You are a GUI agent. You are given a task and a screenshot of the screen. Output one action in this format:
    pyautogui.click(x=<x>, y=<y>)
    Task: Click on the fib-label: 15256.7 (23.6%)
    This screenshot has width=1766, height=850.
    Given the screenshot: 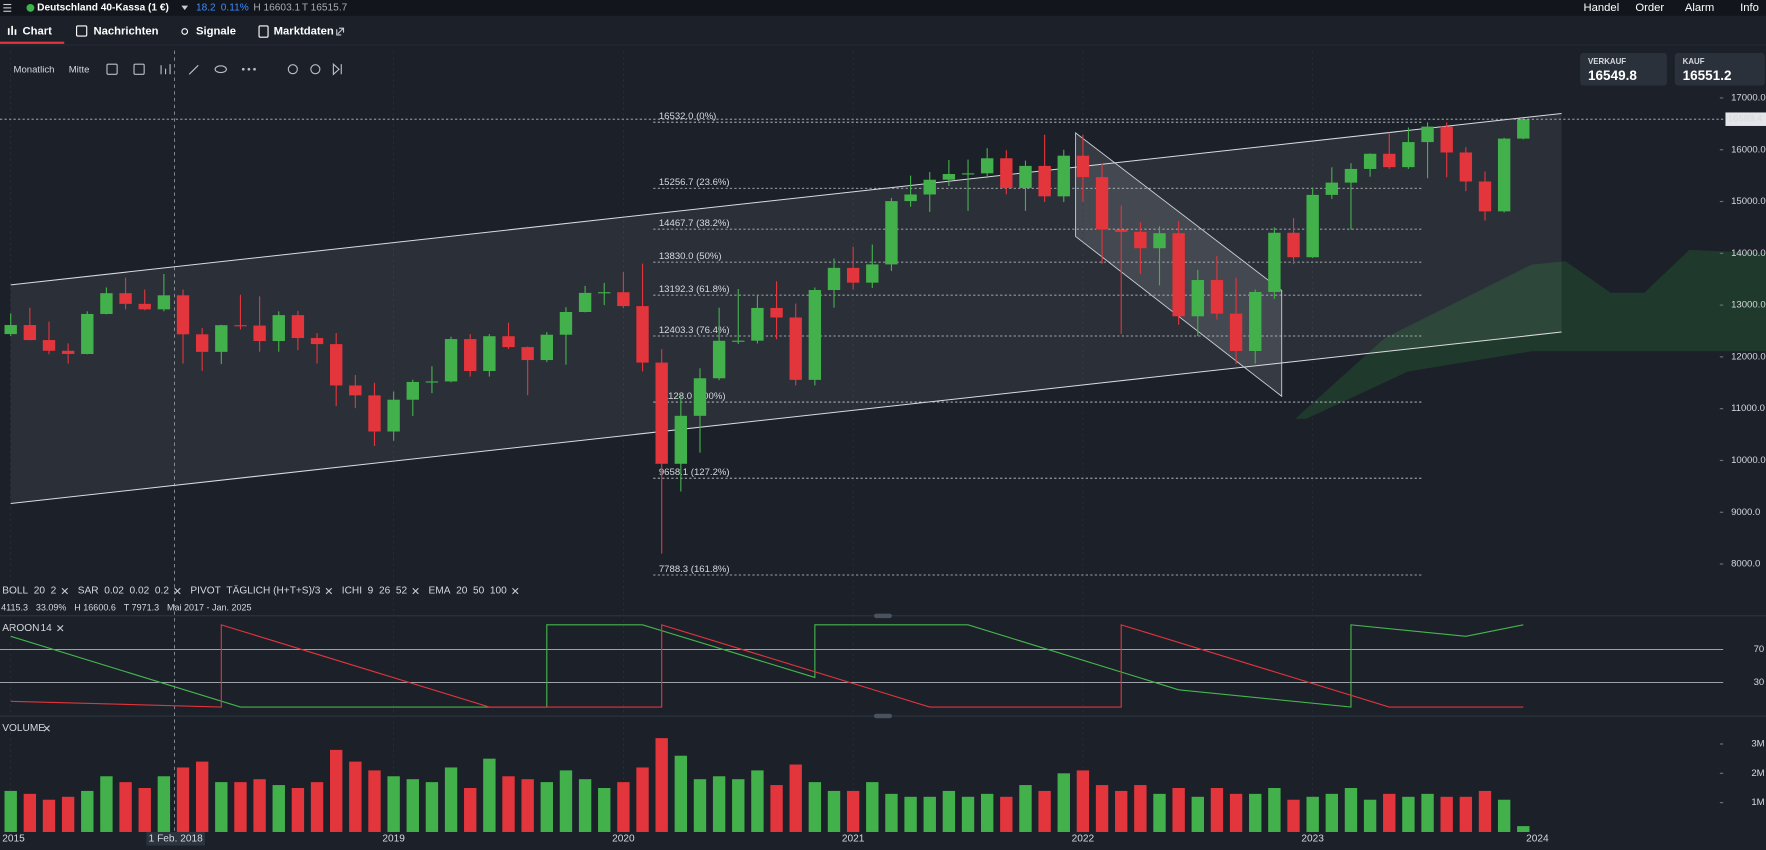 What is the action you would take?
    pyautogui.click(x=694, y=182)
    